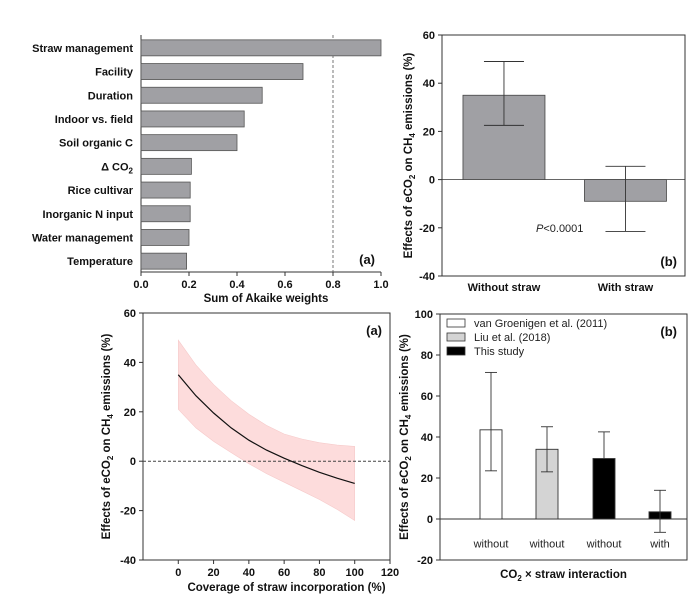  What do you see at coordinates (512, 338) in the screenshot?
I see `legend-label: Liu et al. (2018)` at bounding box center [512, 338].